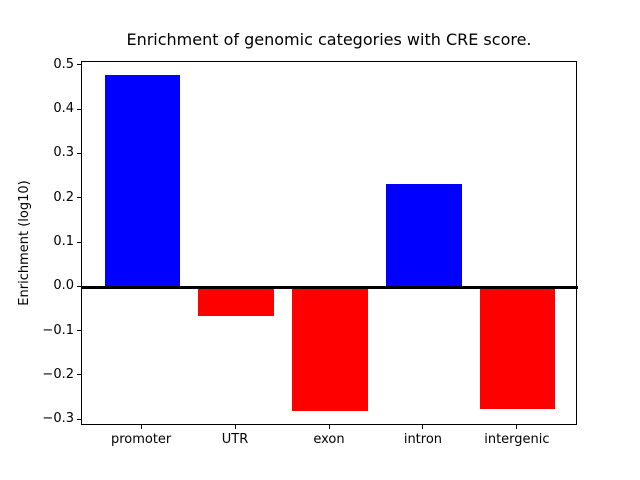 Image resolution: width=640 pixels, height=480 pixels. Describe the element at coordinates (141, 439) in the screenshot. I see `x-tick-label-promoter: promoter` at that location.